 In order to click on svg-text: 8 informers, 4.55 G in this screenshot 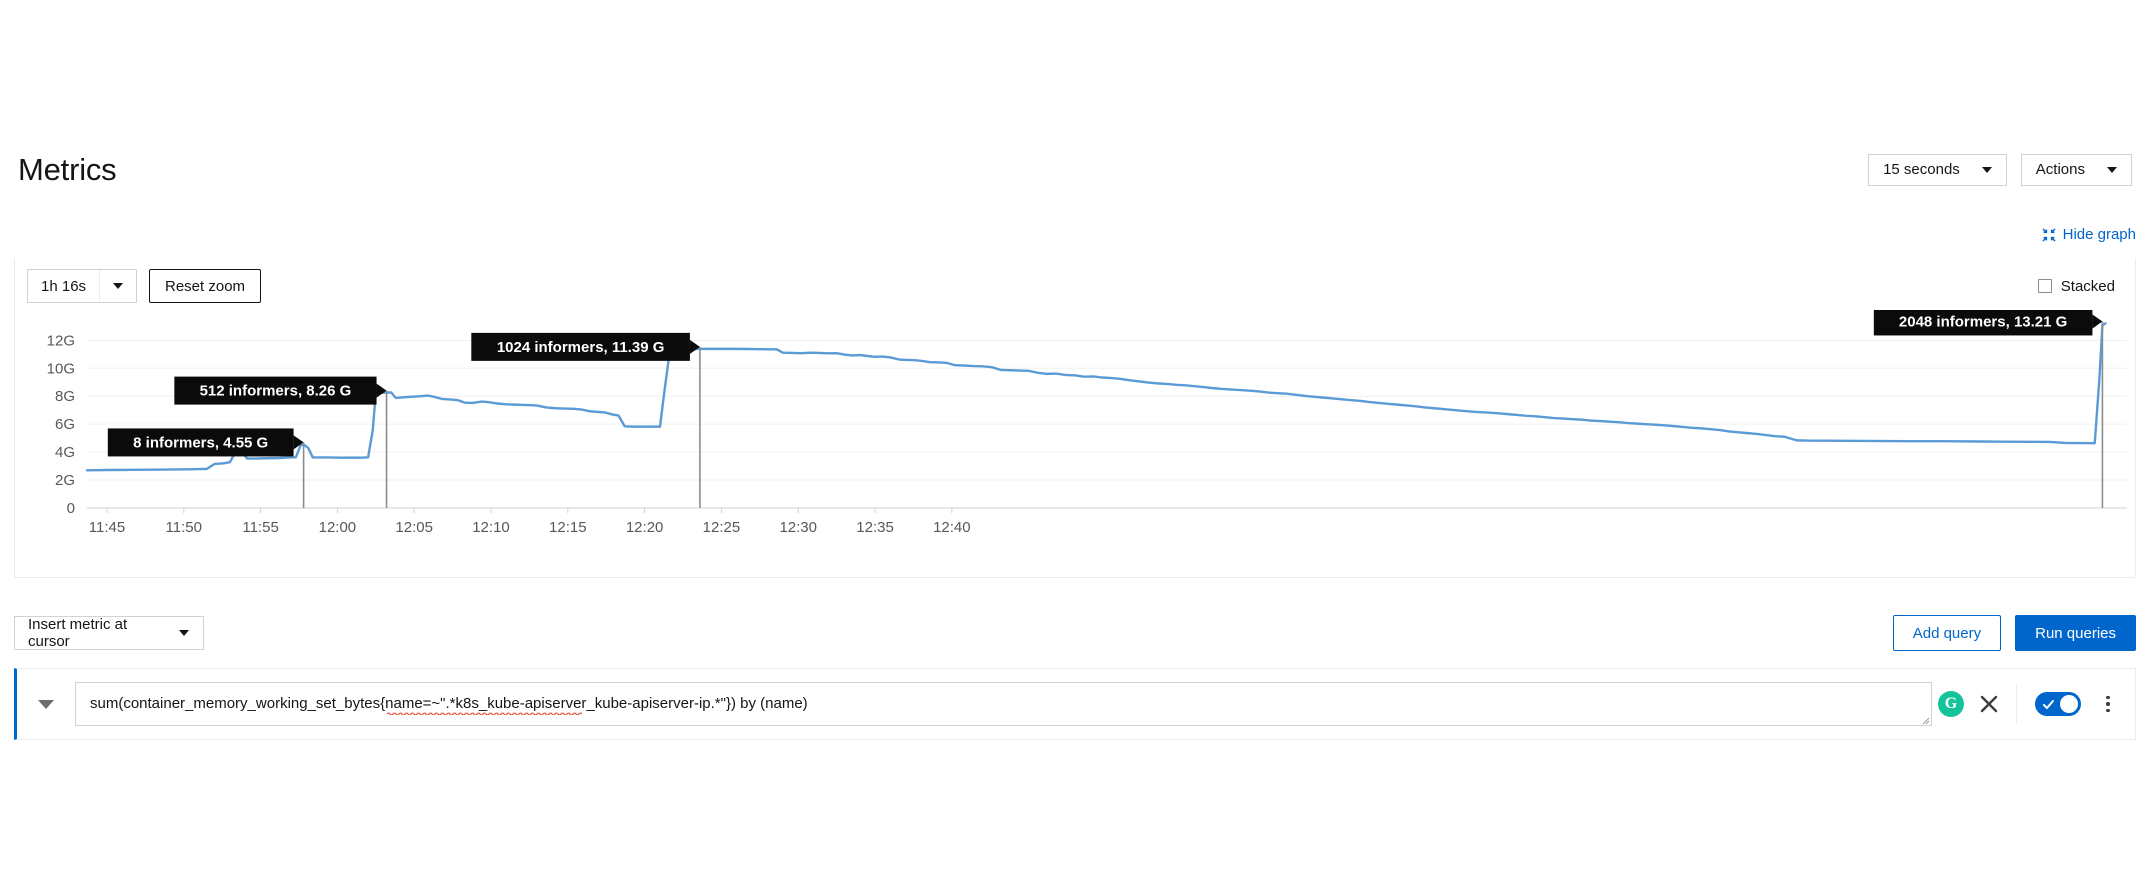, I will do `click(200, 442)`.